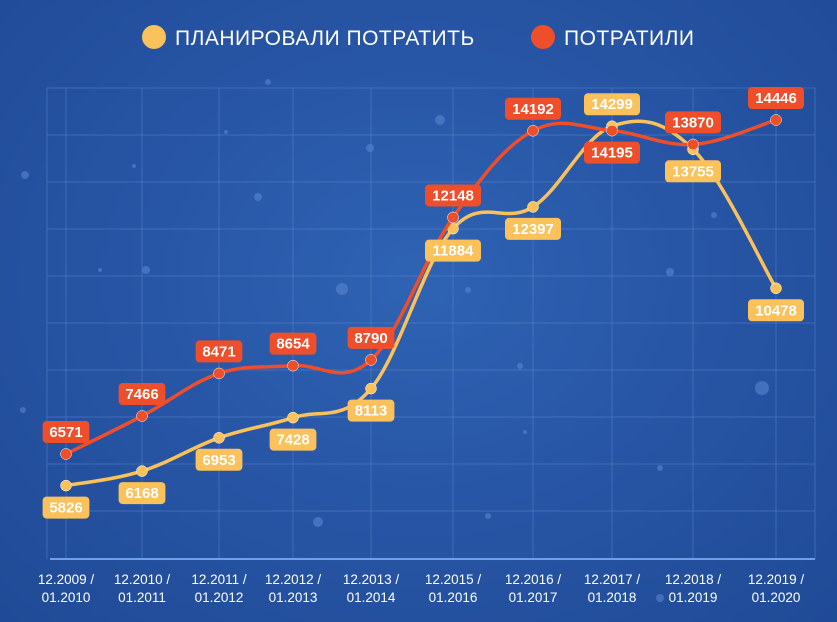  Describe the element at coordinates (219, 597) in the screenshot. I see `x-tick-label: 01.2012` at that location.